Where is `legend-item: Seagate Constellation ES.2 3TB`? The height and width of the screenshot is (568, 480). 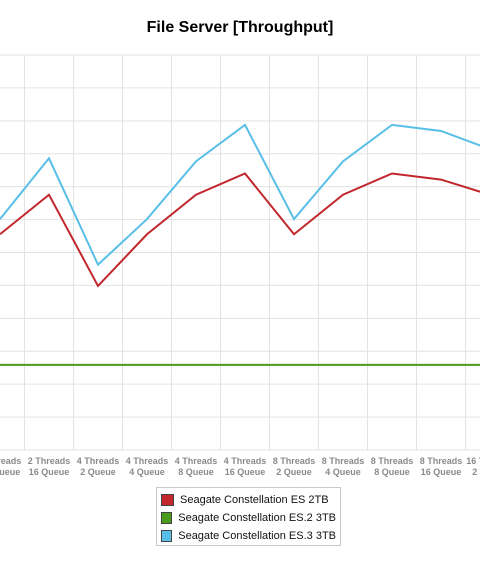
legend-item: Seagate Constellation ES.2 3TB is located at coordinates (248, 518).